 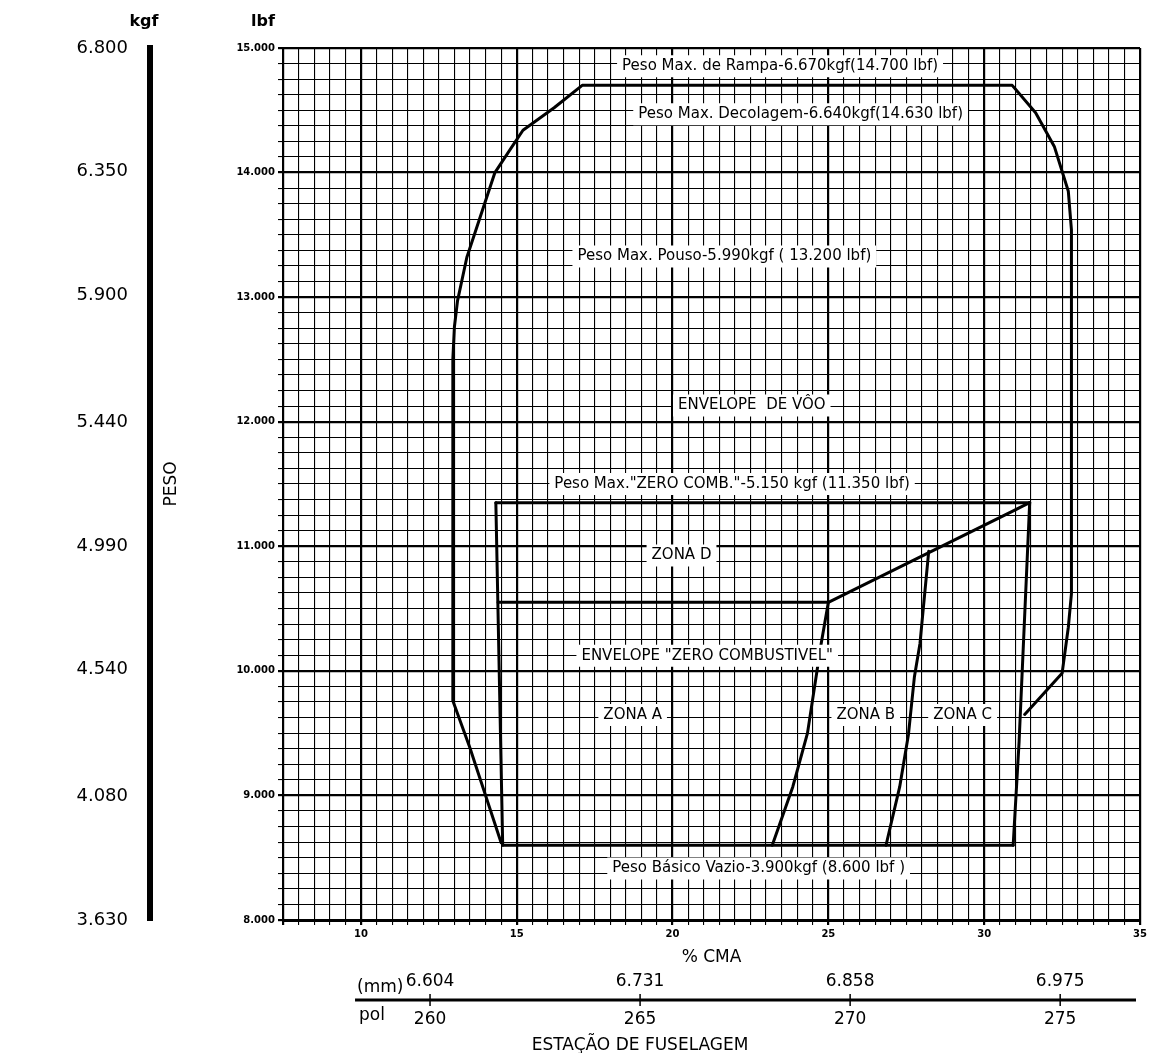 I want to click on x-tick-label: 30, so click(x=984, y=933).